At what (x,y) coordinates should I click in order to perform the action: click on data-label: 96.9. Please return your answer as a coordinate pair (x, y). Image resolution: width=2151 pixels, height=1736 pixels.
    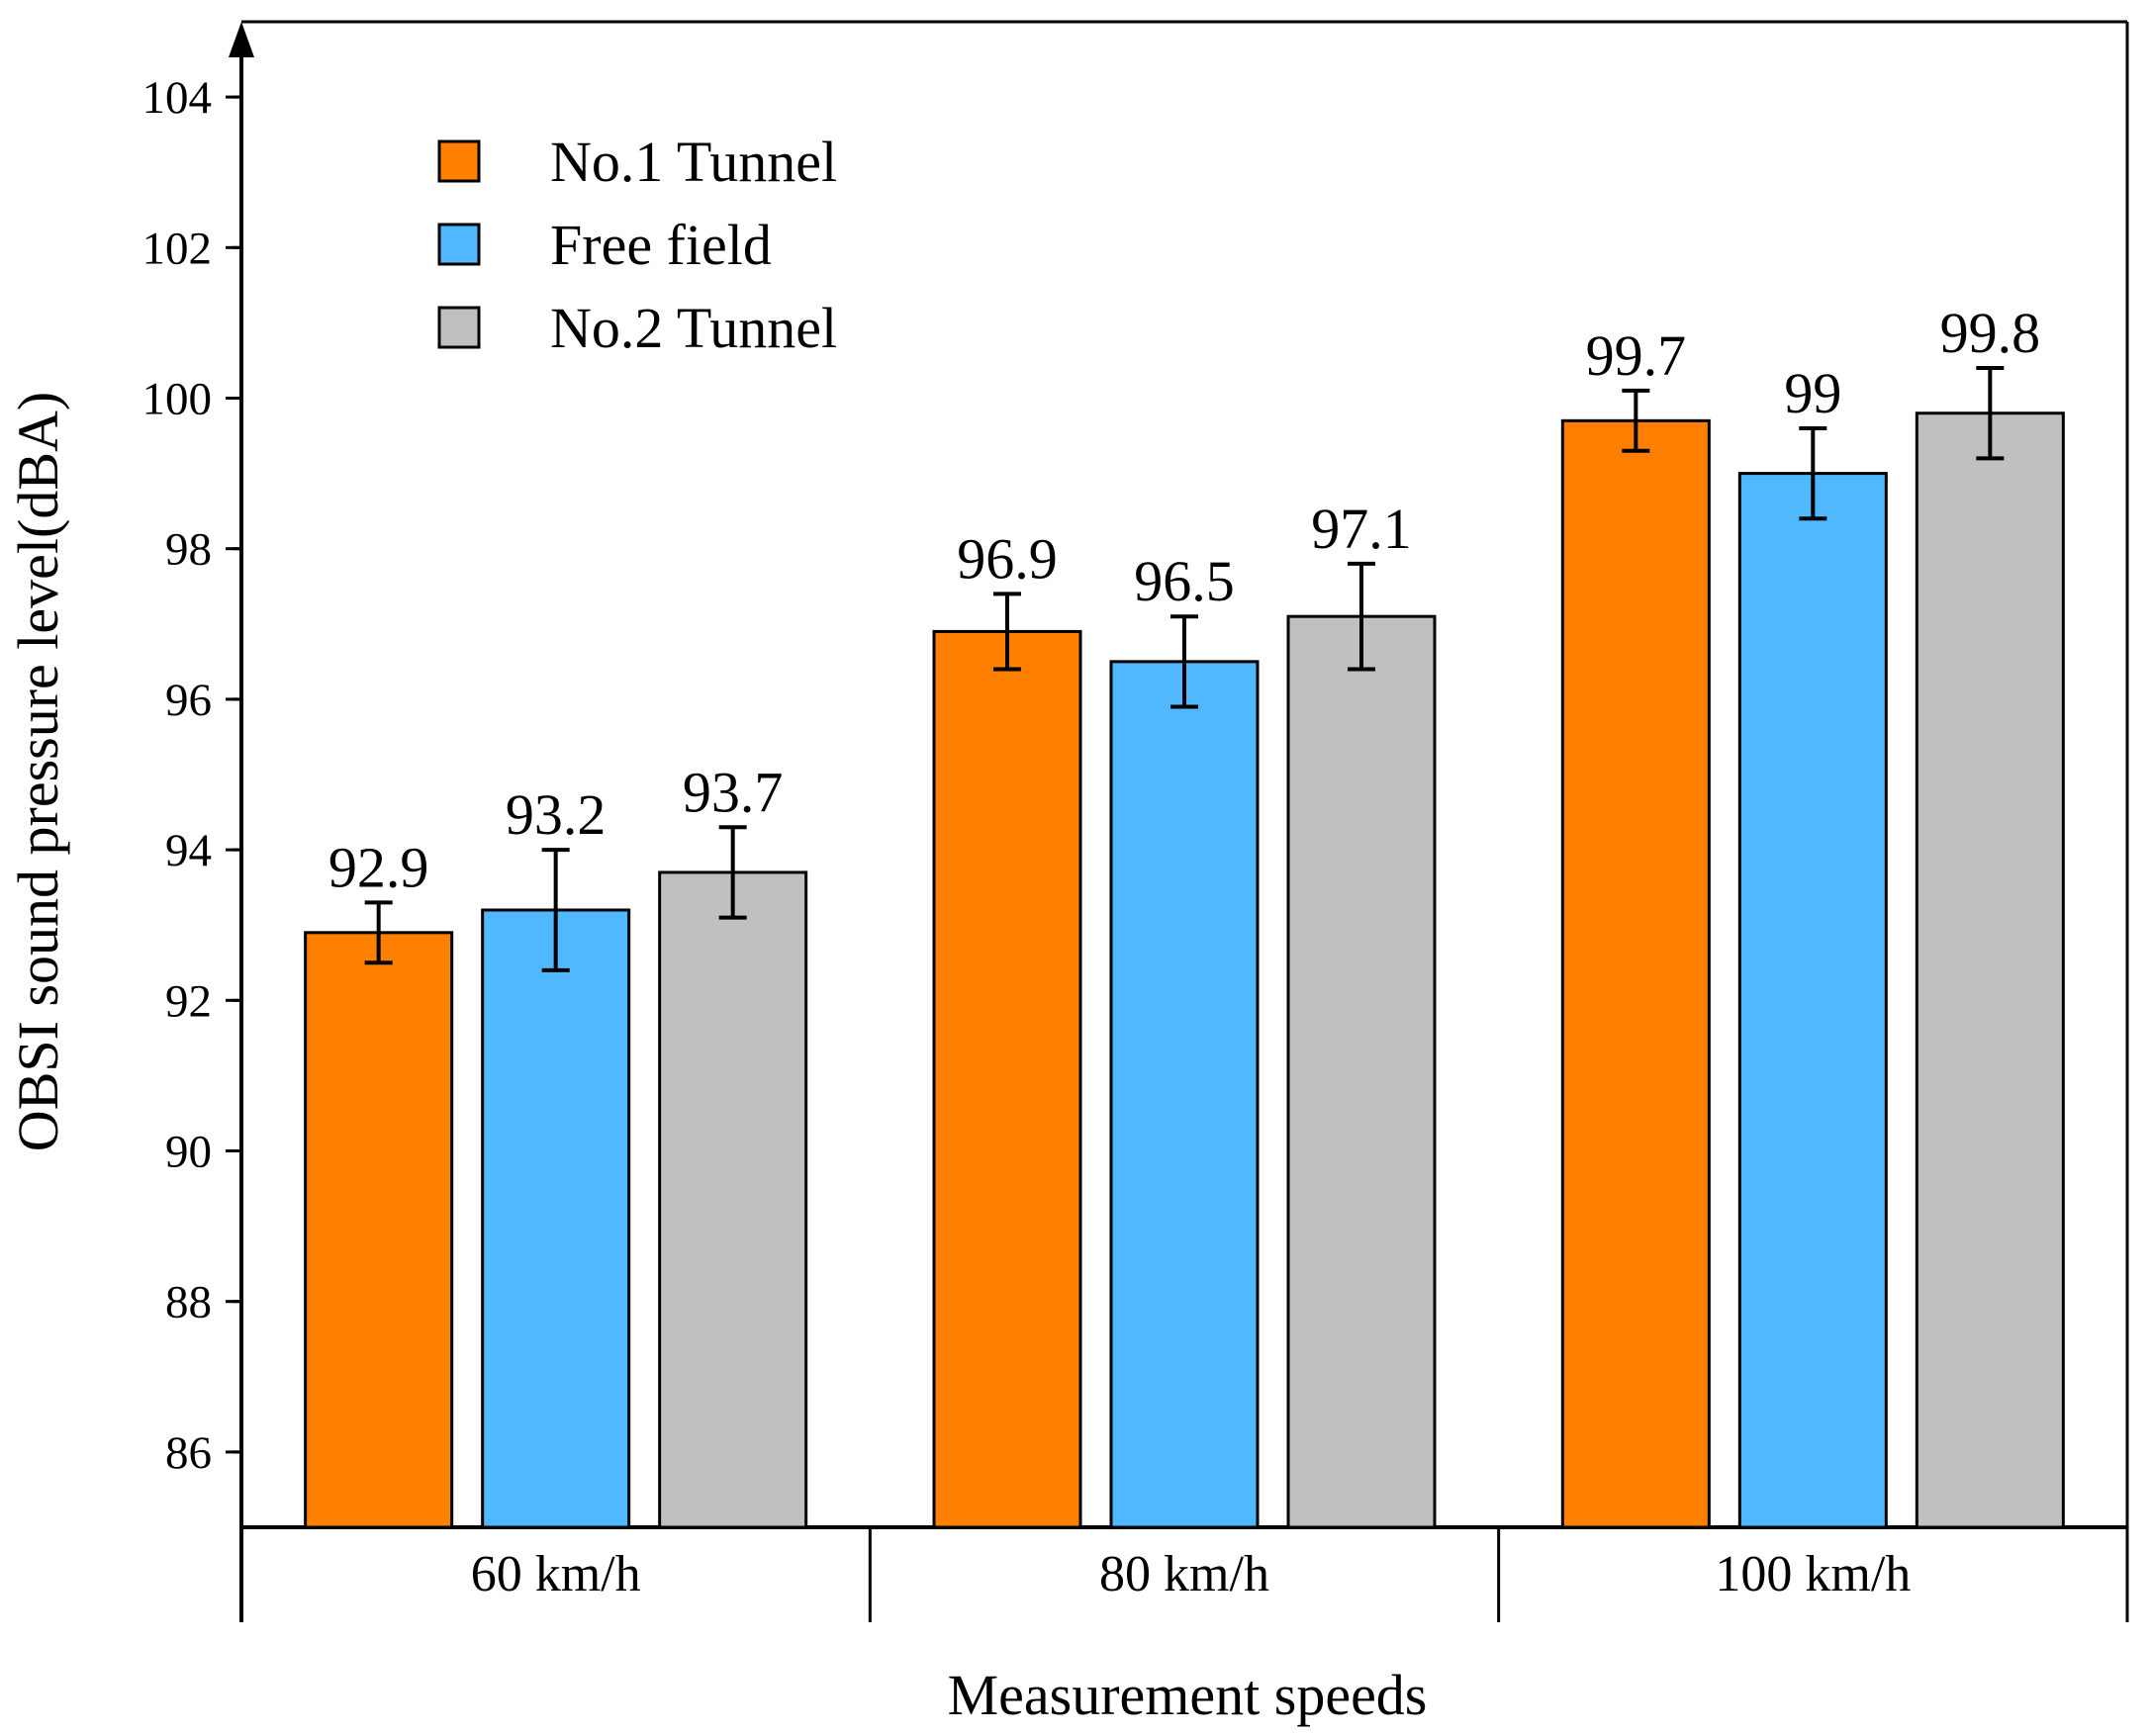
    Looking at the image, I should click on (1007, 558).